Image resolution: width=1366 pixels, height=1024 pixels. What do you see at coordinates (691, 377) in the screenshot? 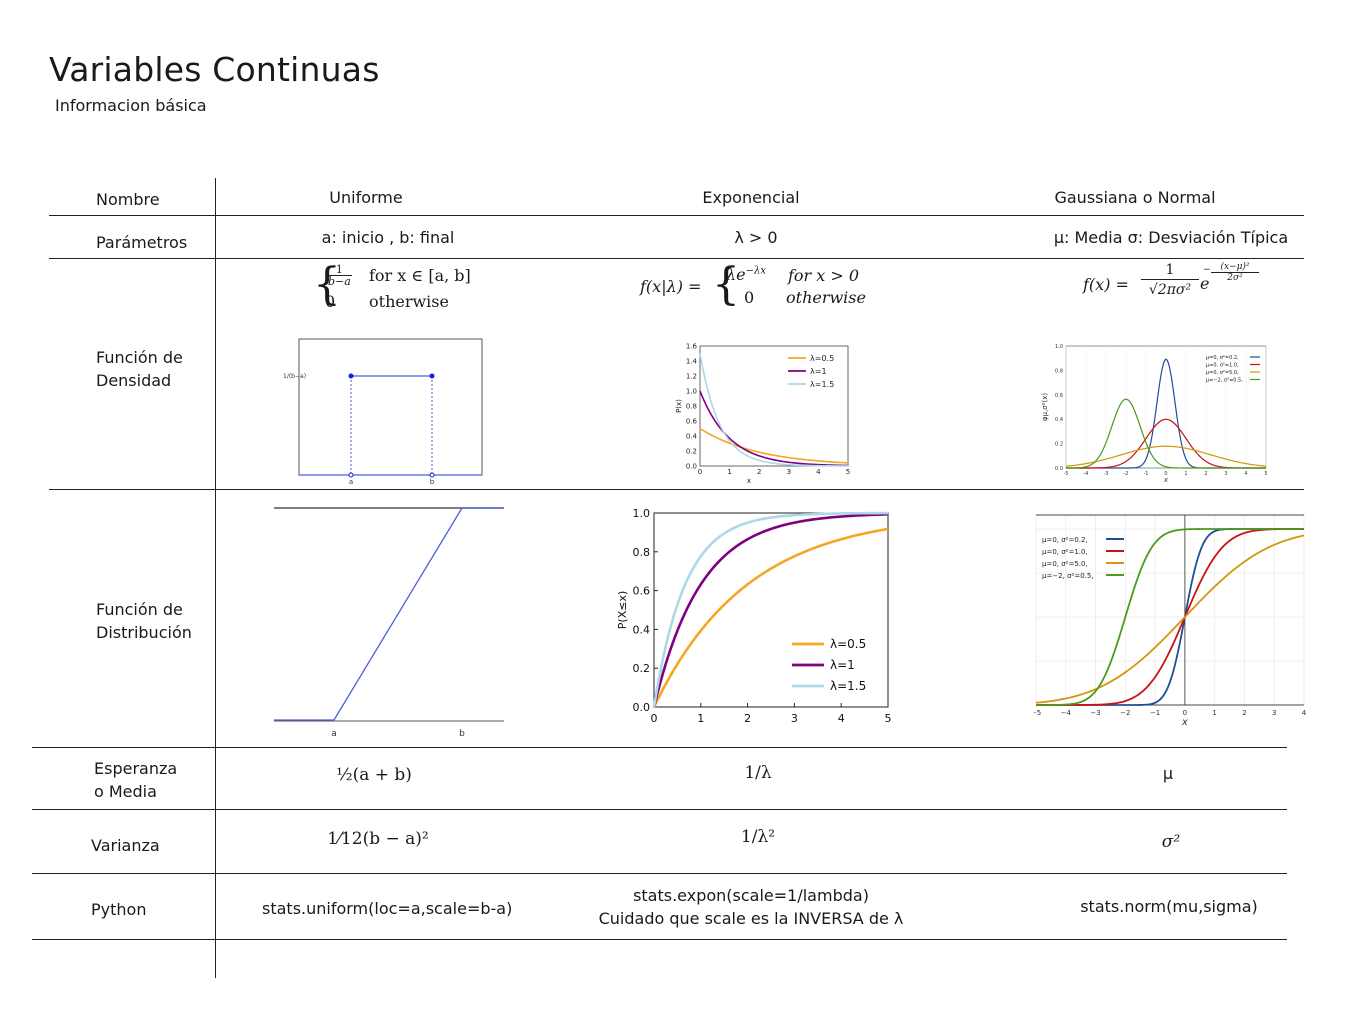
I see `y-tick-label: 1.2` at bounding box center [691, 377].